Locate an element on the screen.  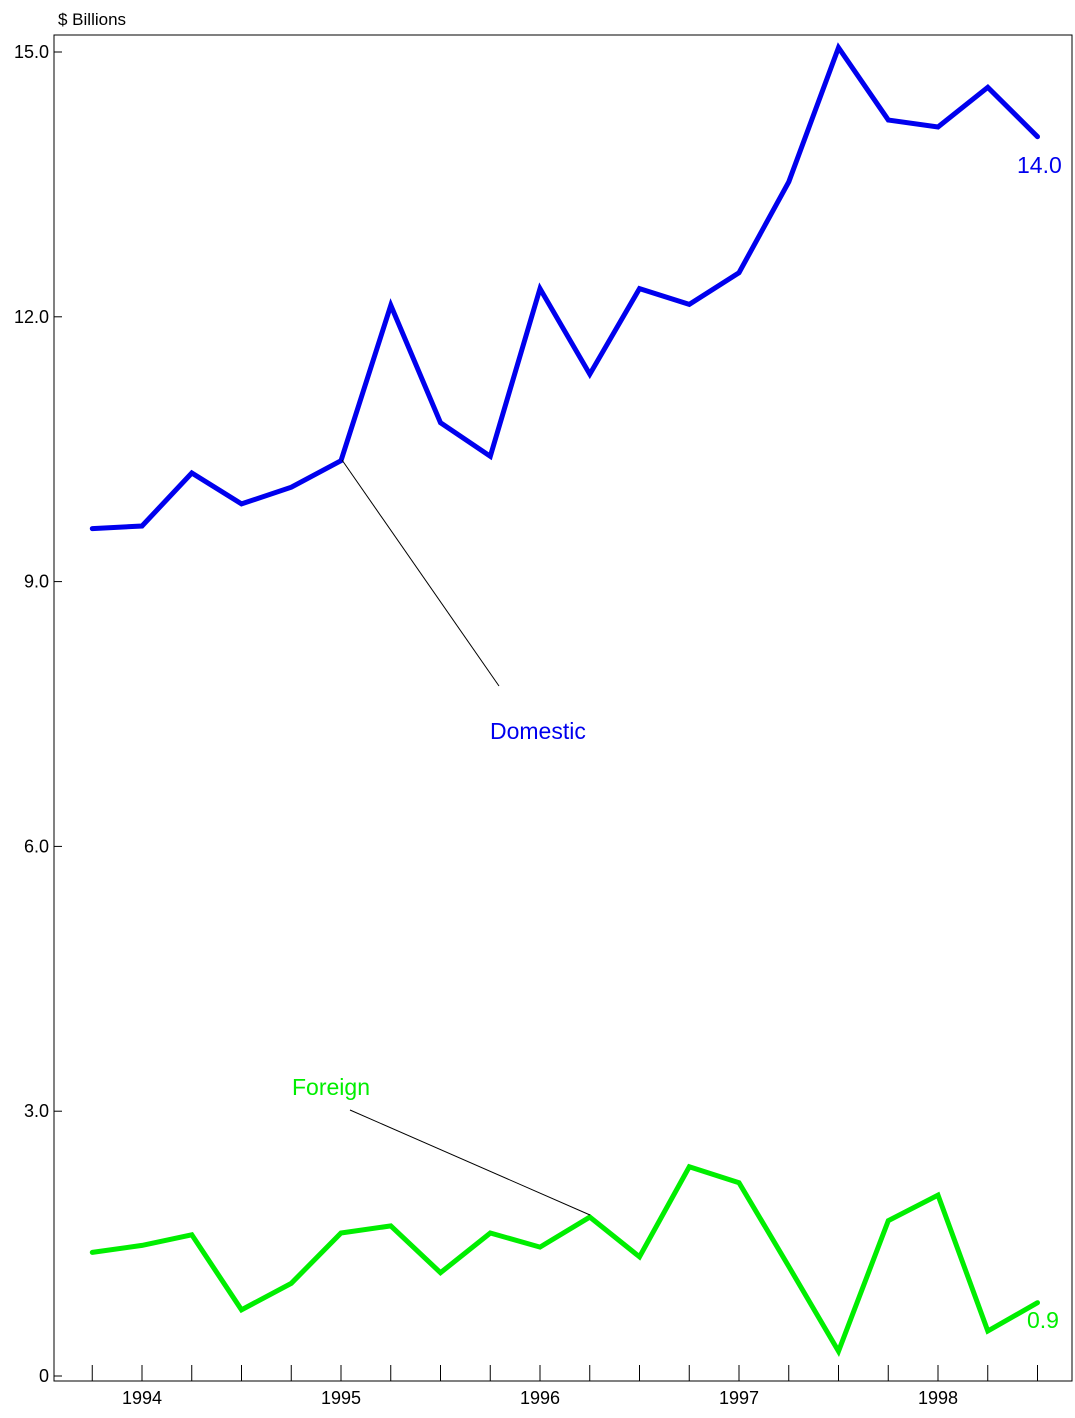
series-line-foreign is located at coordinates (564, 1260).